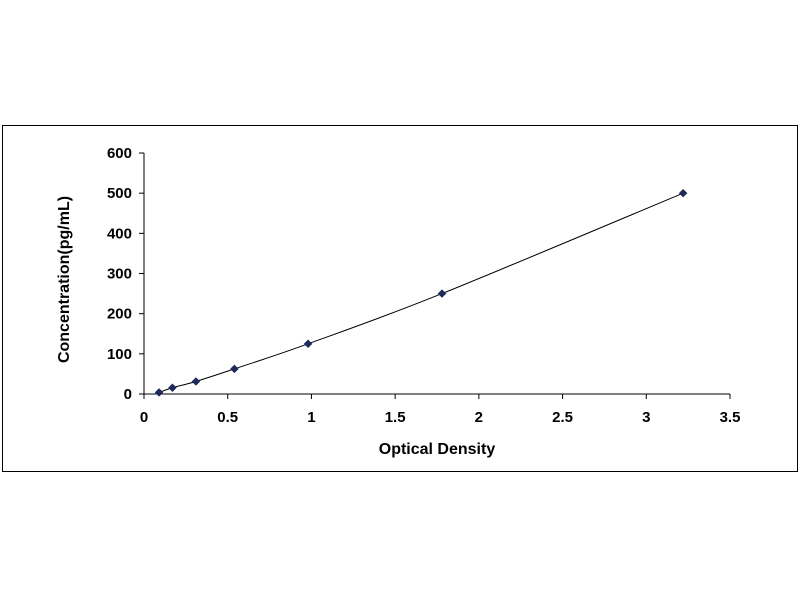 The width and height of the screenshot is (800, 600). Describe the element at coordinates (395, 417) in the screenshot. I see `x-tick-label: 1.5` at that location.